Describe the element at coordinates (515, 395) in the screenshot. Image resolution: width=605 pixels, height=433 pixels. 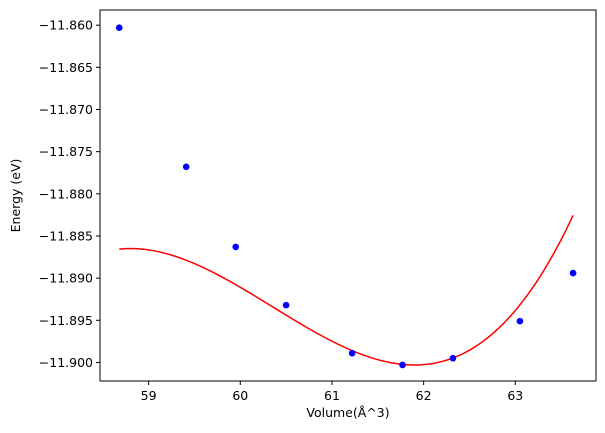
I see `x-tick-label: 63` at that location.